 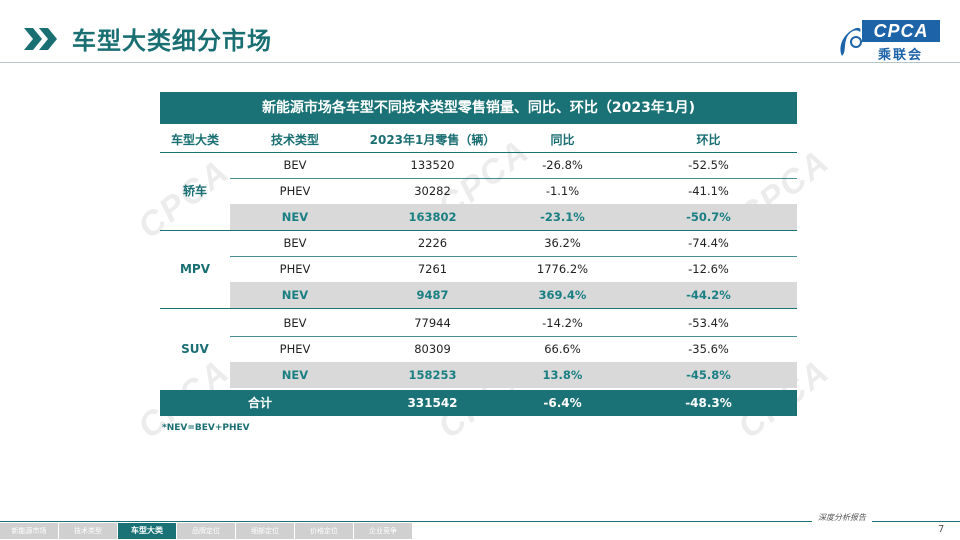 I want to click on cell-yoy: 13.8%, so click(x=562, y=375).